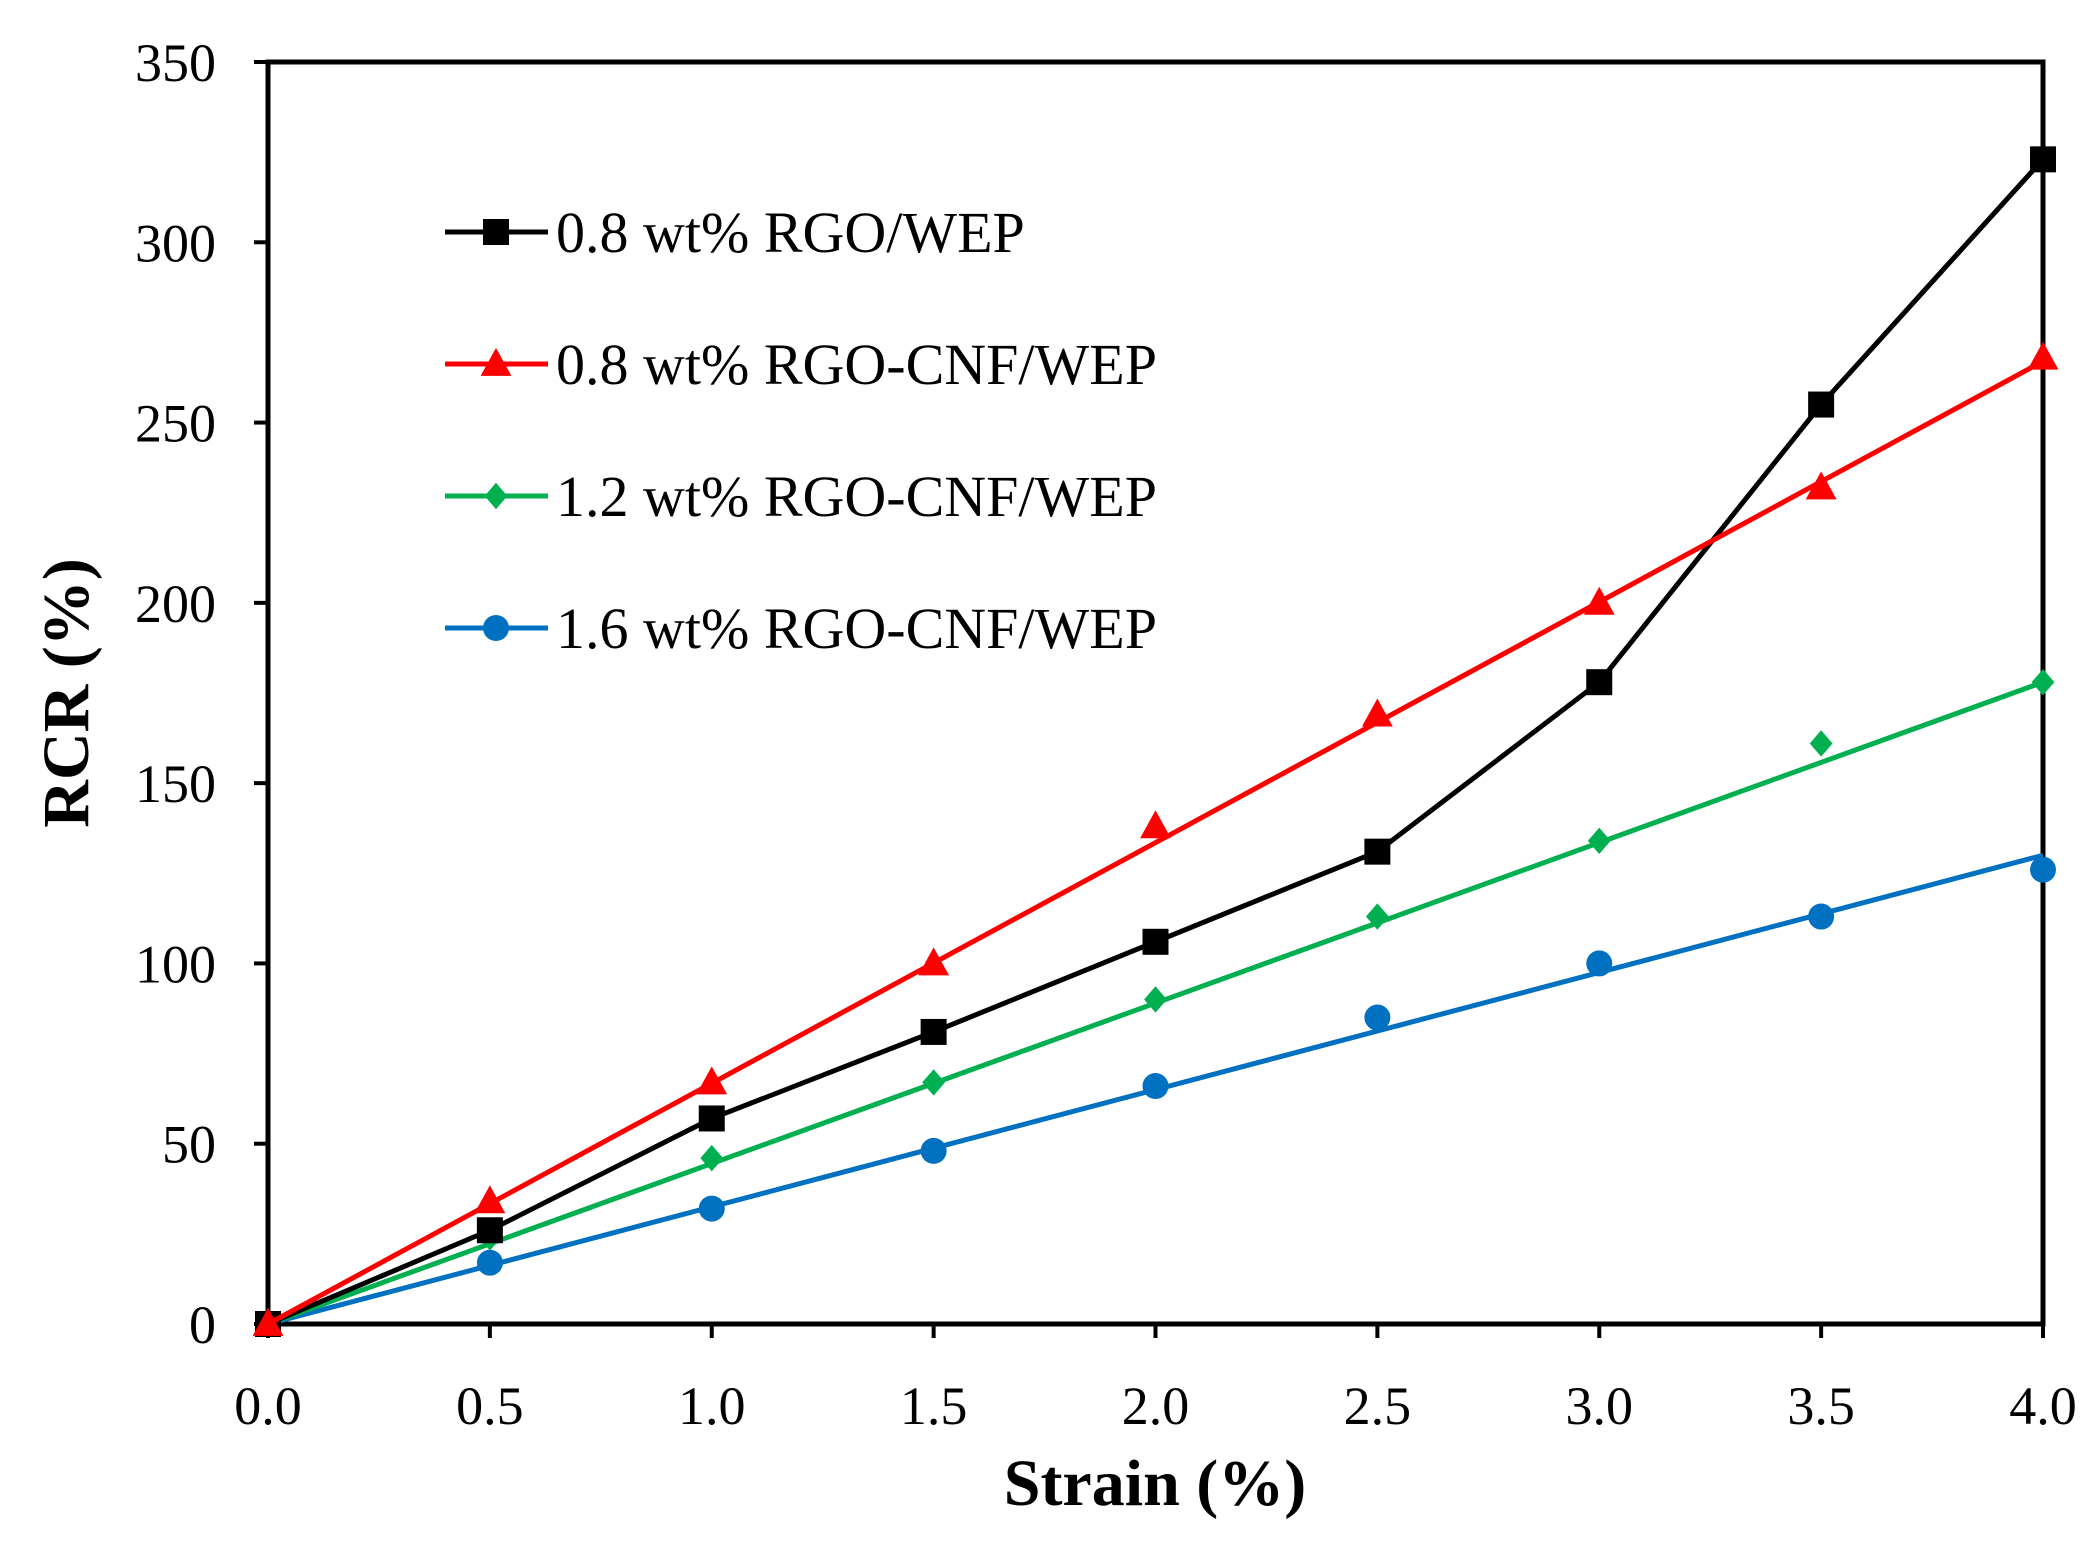 This screenshot has width=2100, height=1544. Describe the element at coordinates (175, 964) in the screenshot. I see `y-tick-label: 100` at that location.